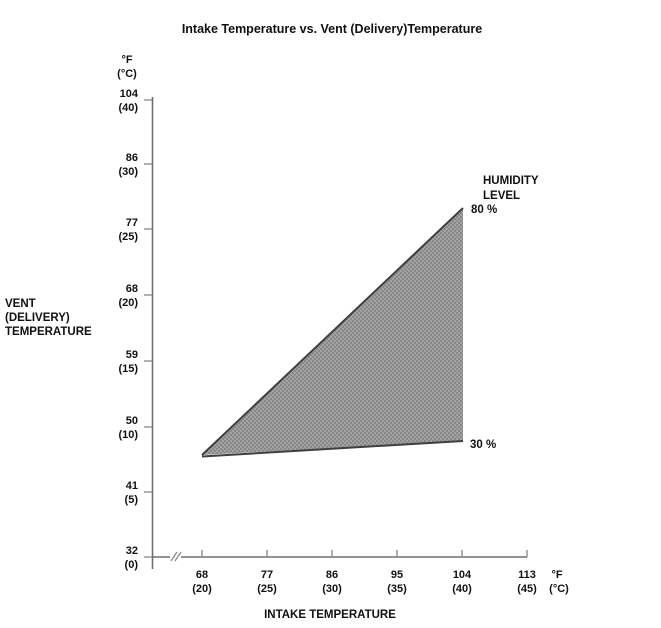  I want to click on x-tick-label: 77, so click(267, 575).